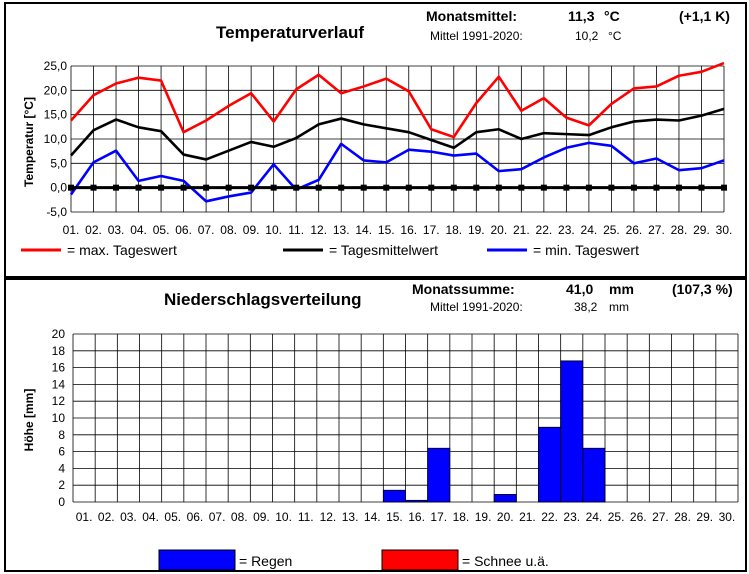  What do you see at coordinates (122, 250) in the screenshot?
I see `legend-max-label: = max. Tageswert` at bounding box center [122, 250].